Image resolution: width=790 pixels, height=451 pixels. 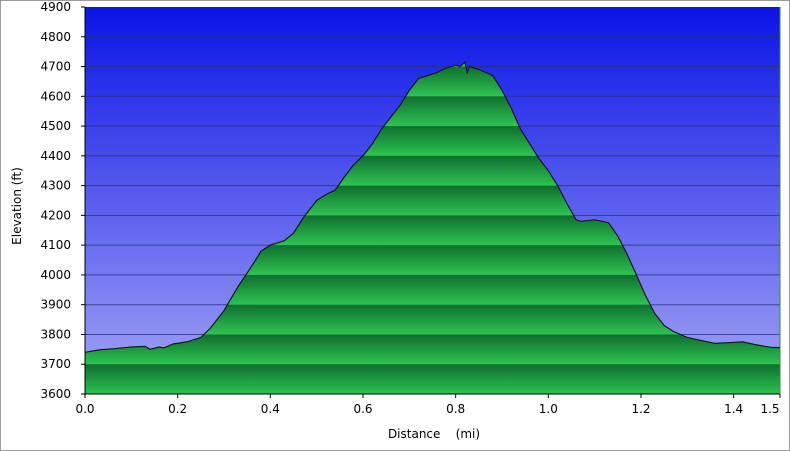 I want to click on x-tick-label: 0.0, so click(x=84, y=409).